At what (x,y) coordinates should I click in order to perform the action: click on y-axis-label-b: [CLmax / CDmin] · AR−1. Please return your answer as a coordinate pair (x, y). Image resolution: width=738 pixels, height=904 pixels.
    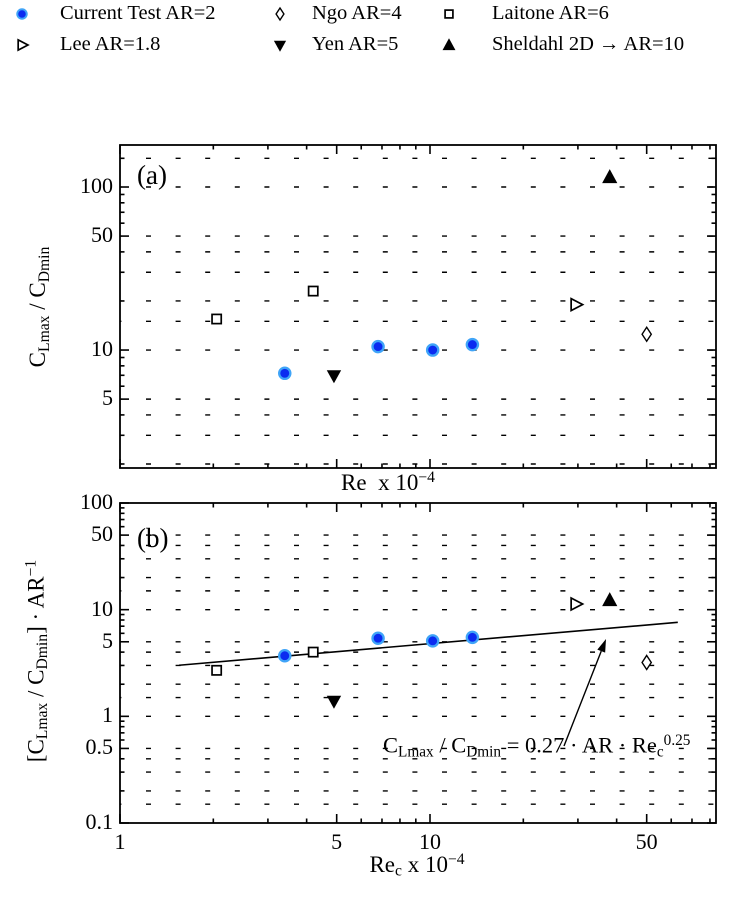
    Looking at the image, I should click on (37, 661).